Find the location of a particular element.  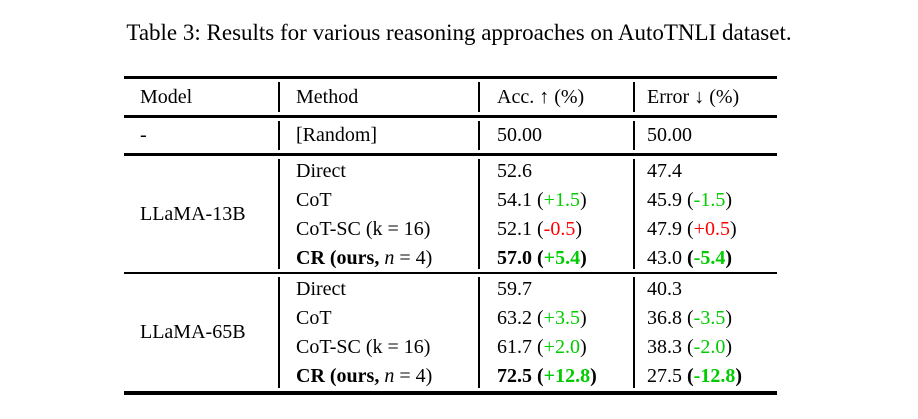

accuracy-cell-delta: (-0.5) is located at coordinates (557, 229).